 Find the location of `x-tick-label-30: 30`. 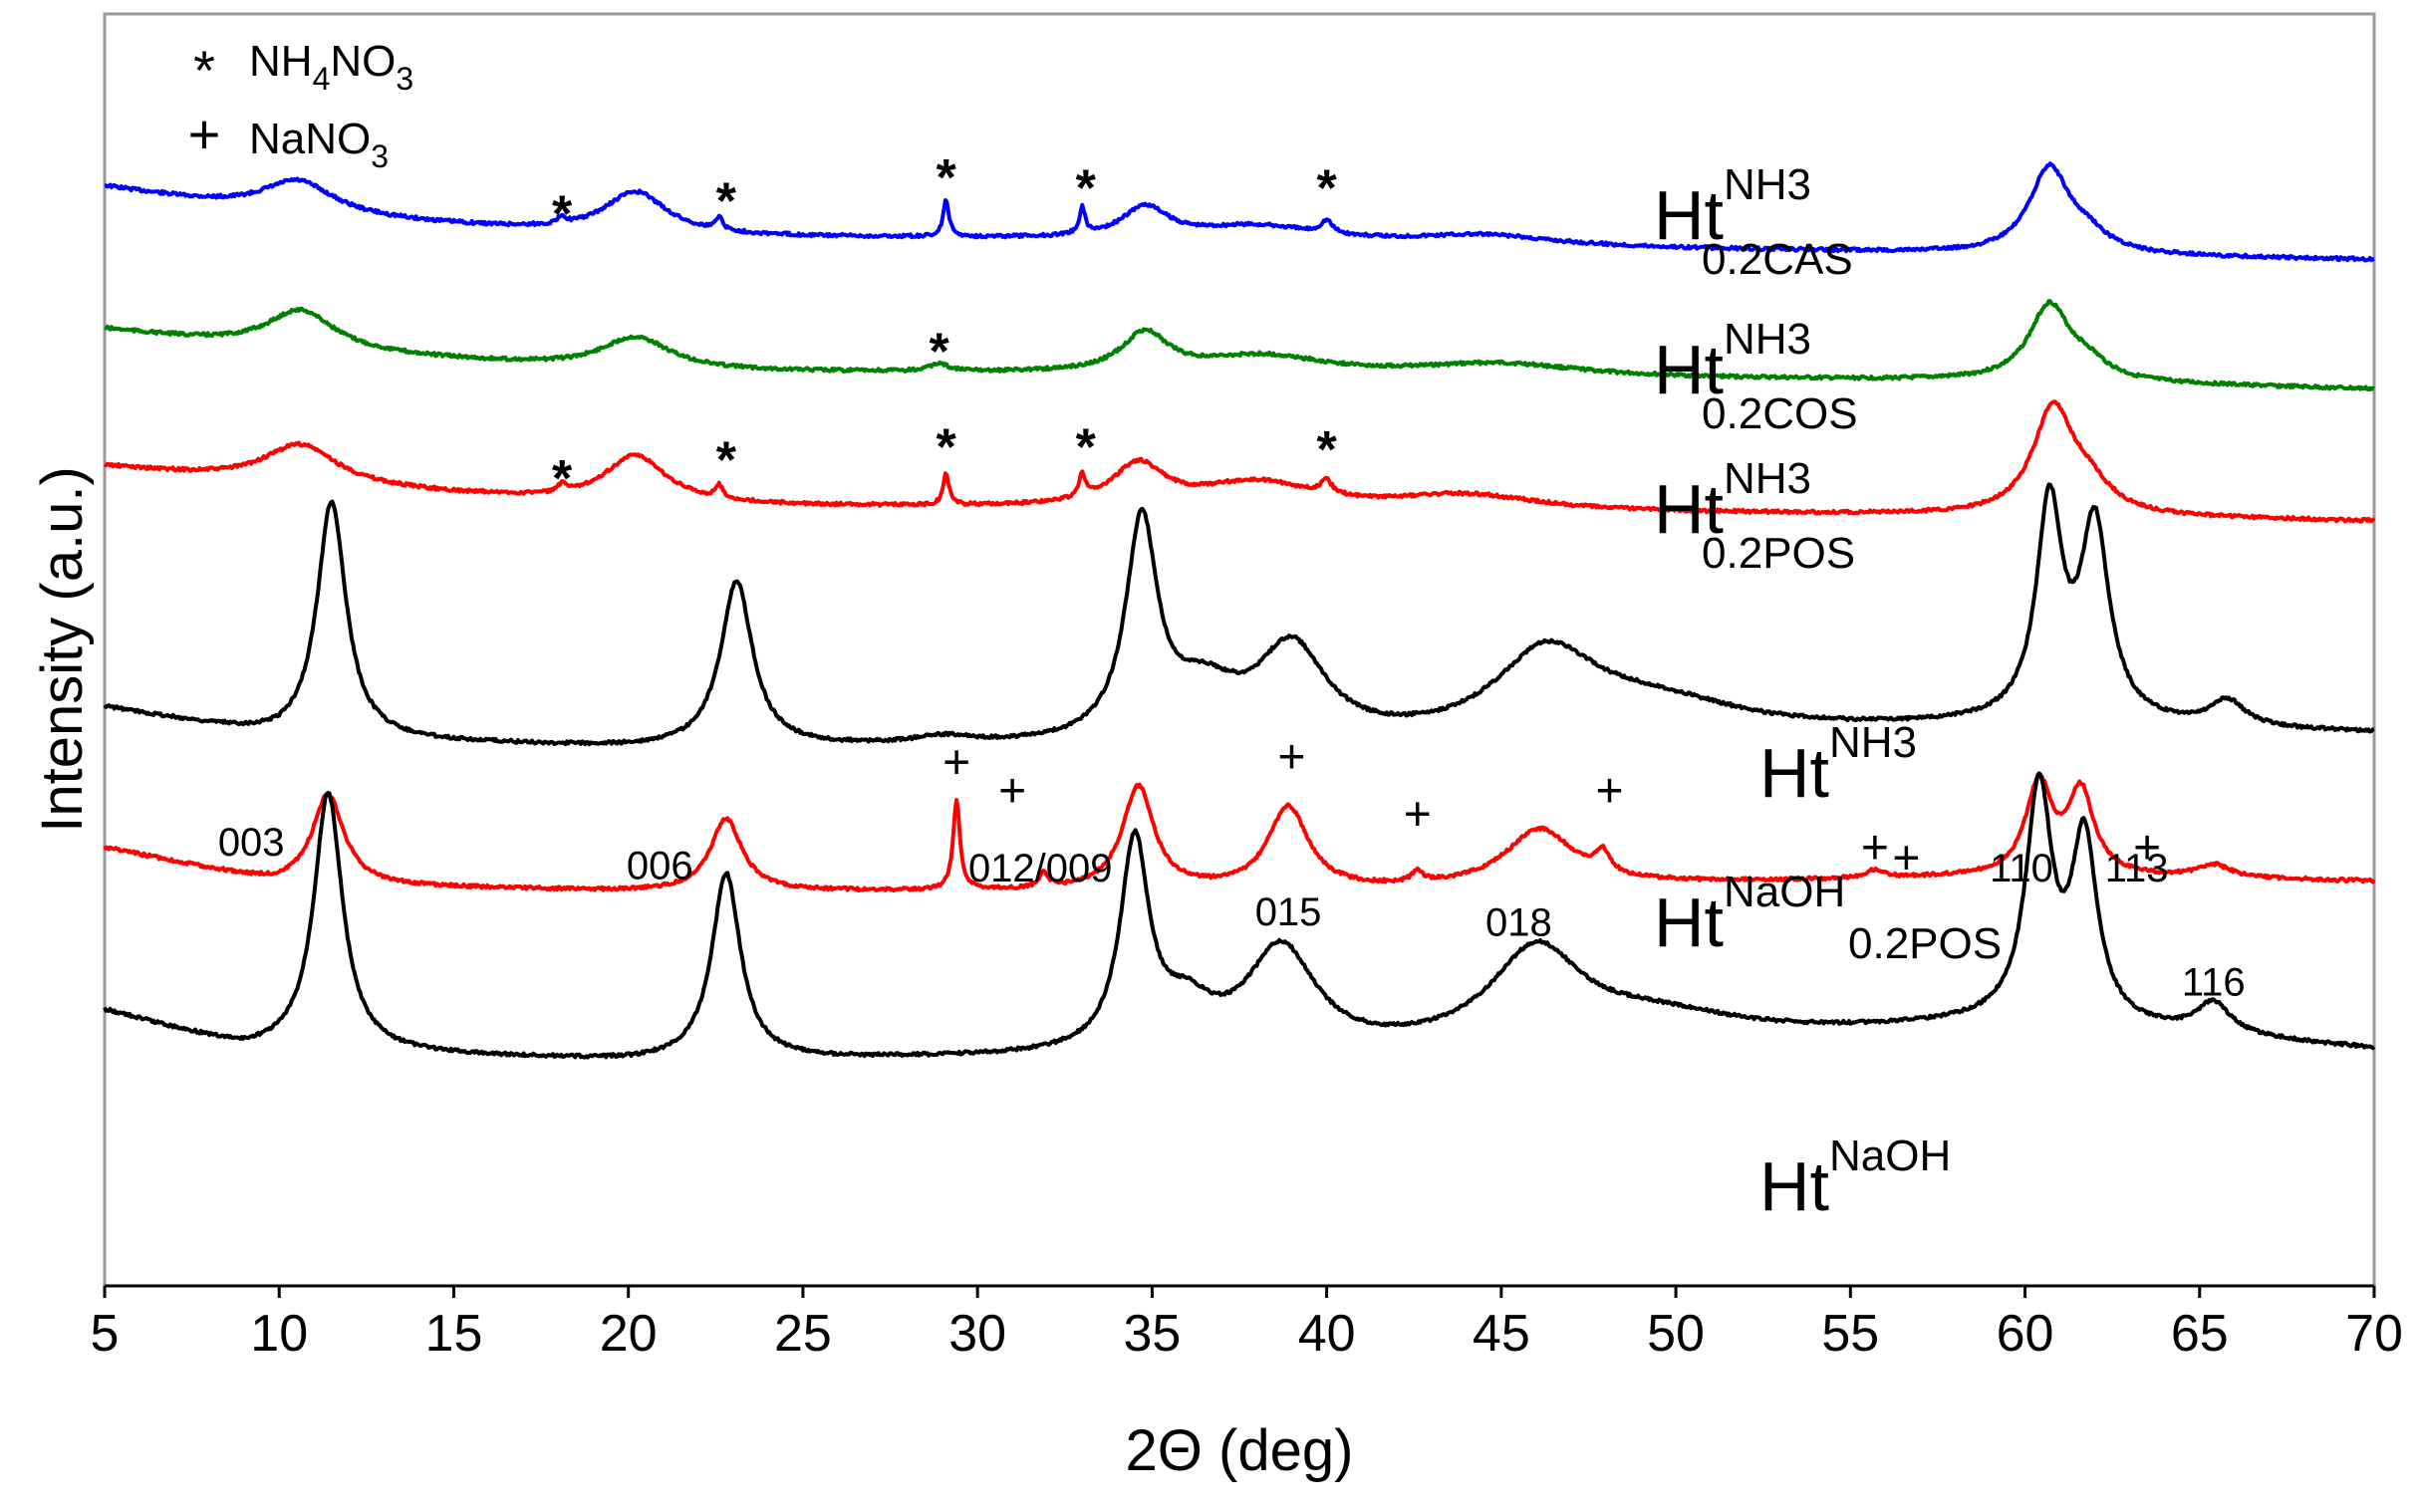

x-tick-label-30: 30 is located at coordinates (977, 1334).